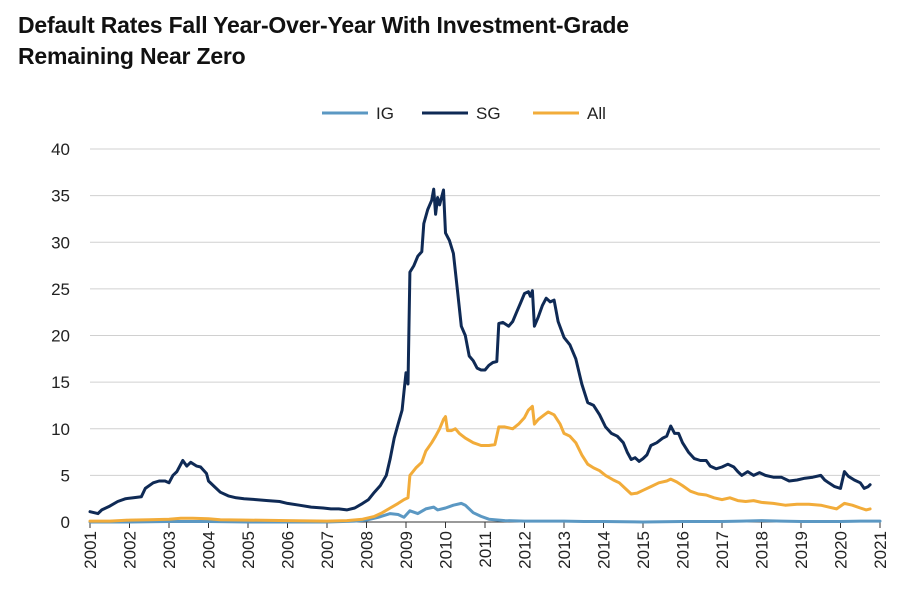  I want to click on y-tick-label: 35, so click(60, 196).